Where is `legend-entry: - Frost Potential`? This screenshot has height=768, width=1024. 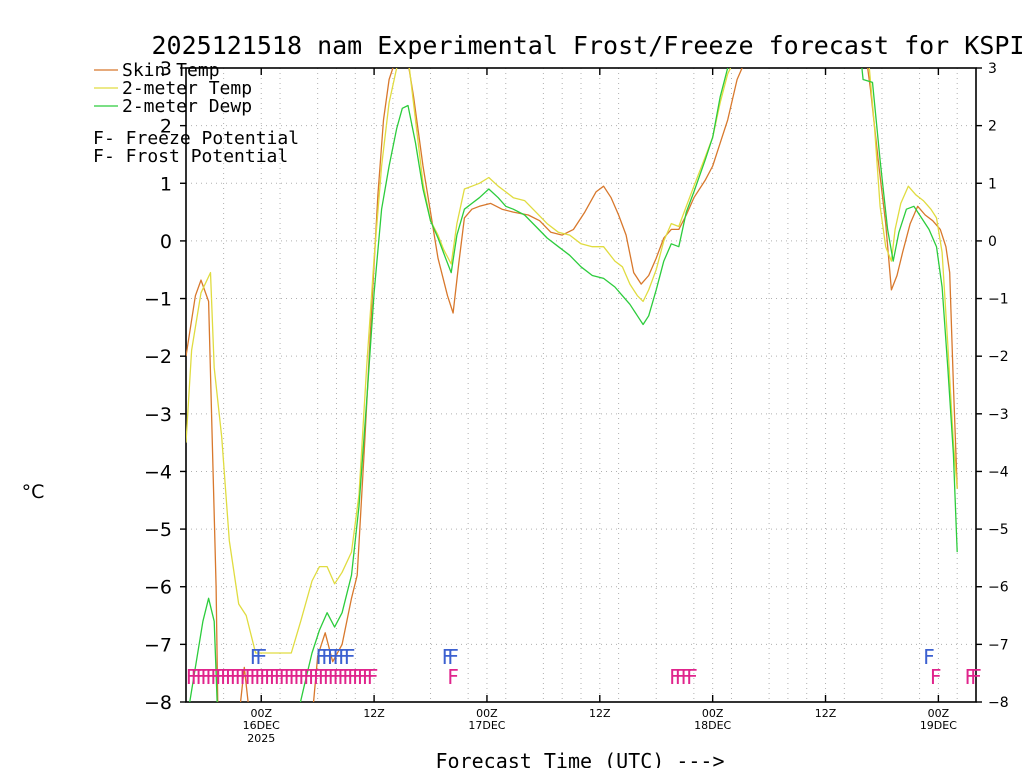
legend-entry: - Frost Potential is located at coordinates (196, 156).